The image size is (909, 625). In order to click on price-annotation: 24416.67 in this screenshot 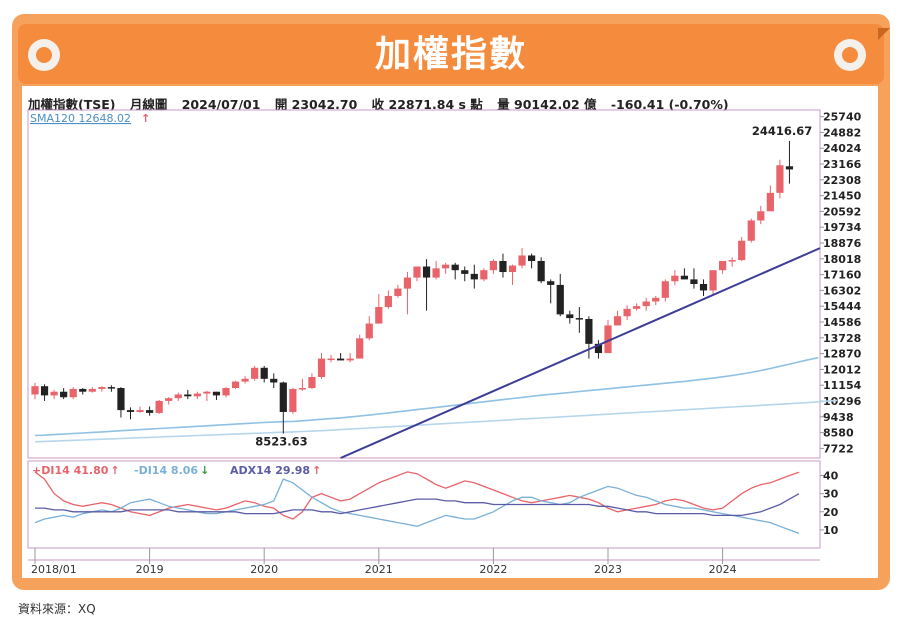, I will do `click(782, 131)`.